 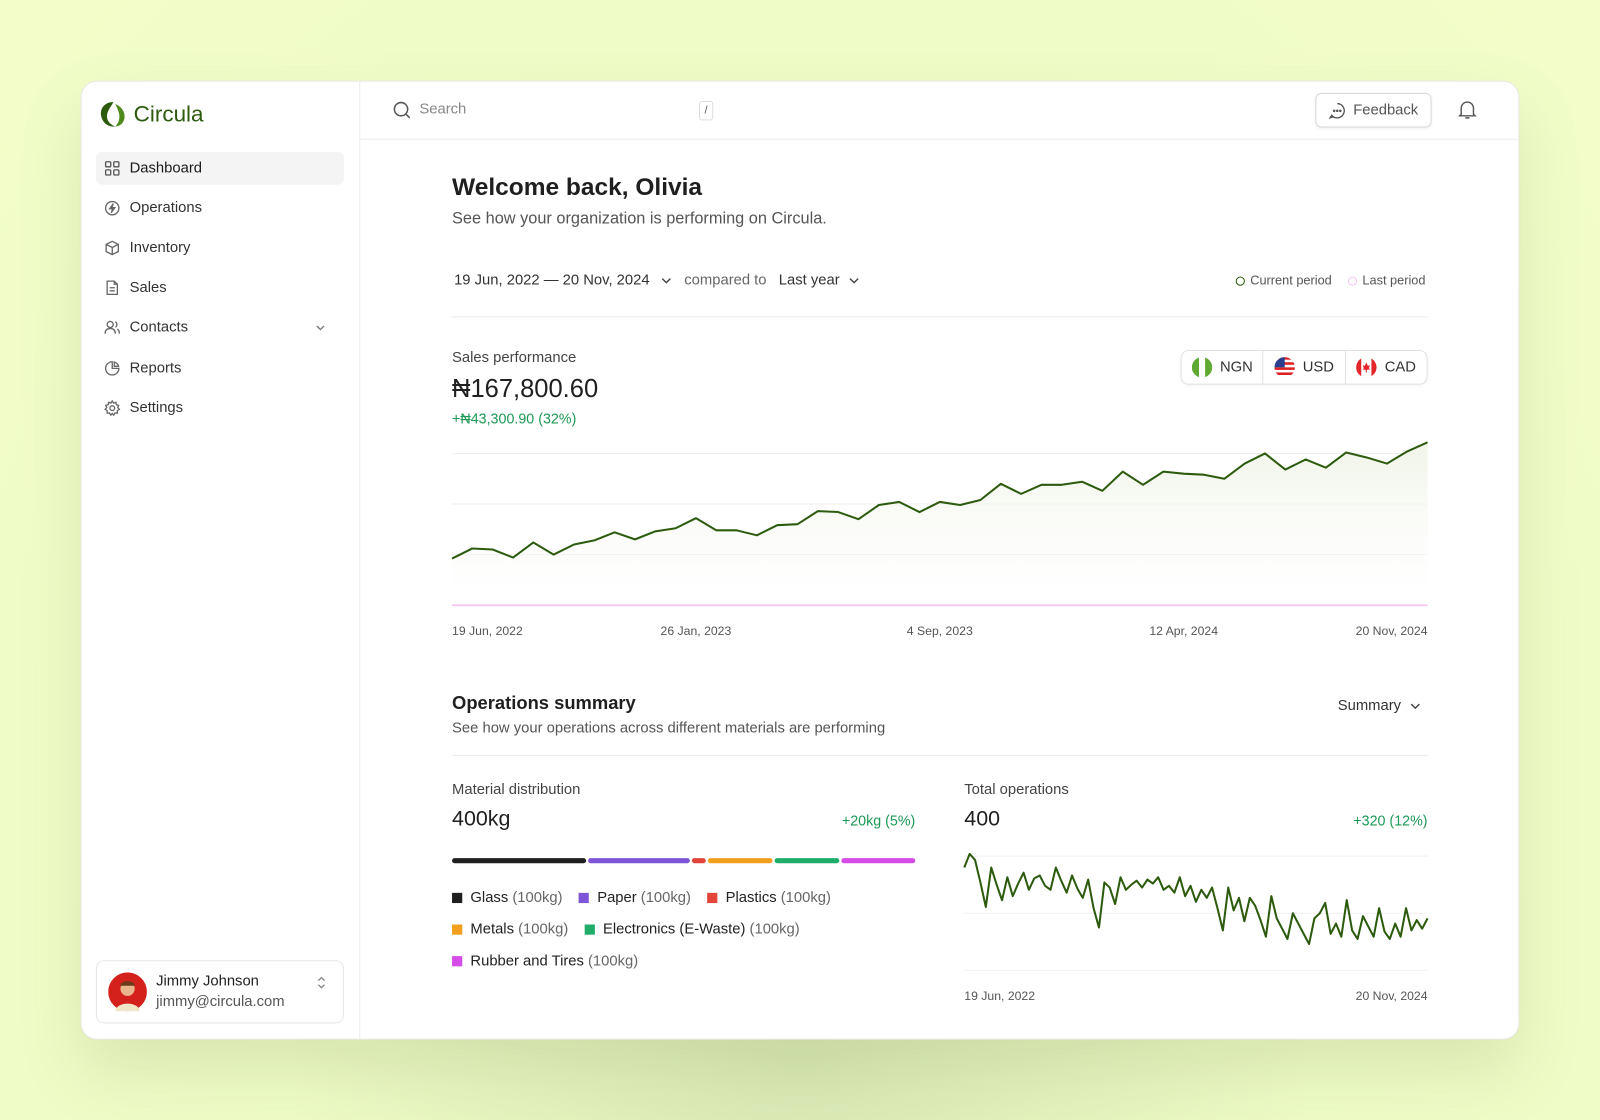 What do you see at coordinates (492, 929) in the screenshot?
I see `legend-name: Metals` at bounding box center [492, 929].